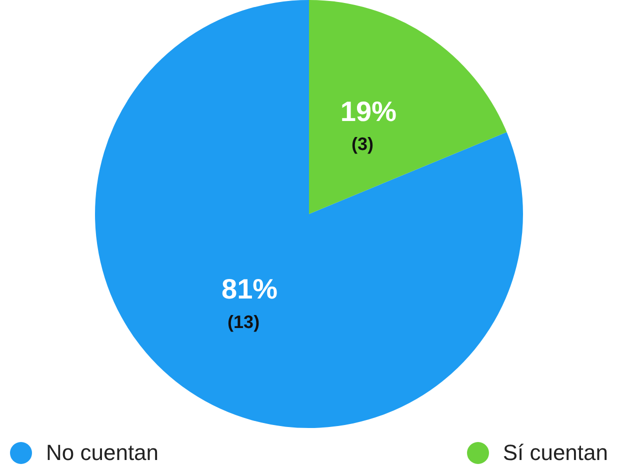 The width and height of the screenshot is (618, 475). I want to click on legend-label: No cuentan, so click(102, 453).